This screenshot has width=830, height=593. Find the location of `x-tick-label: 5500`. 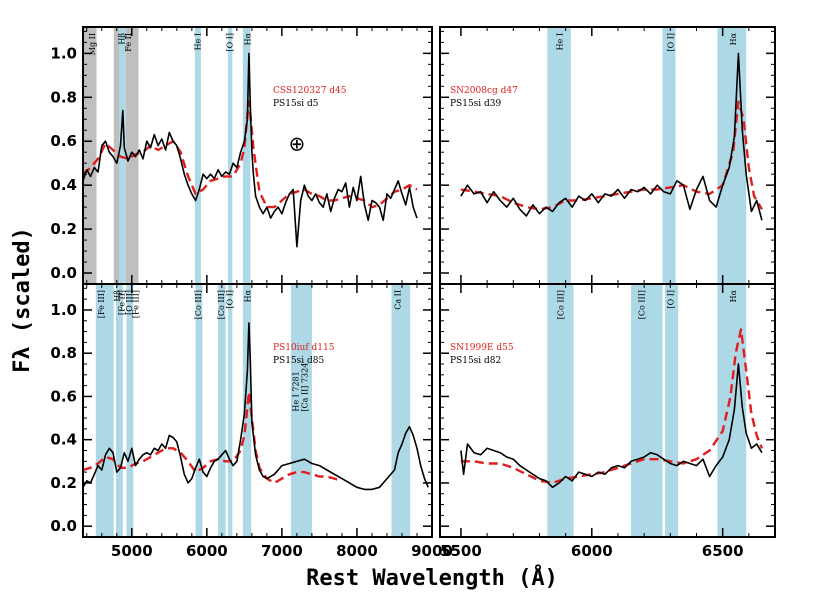

x-tick-label: 5500 is located at coordinates (461, 551).